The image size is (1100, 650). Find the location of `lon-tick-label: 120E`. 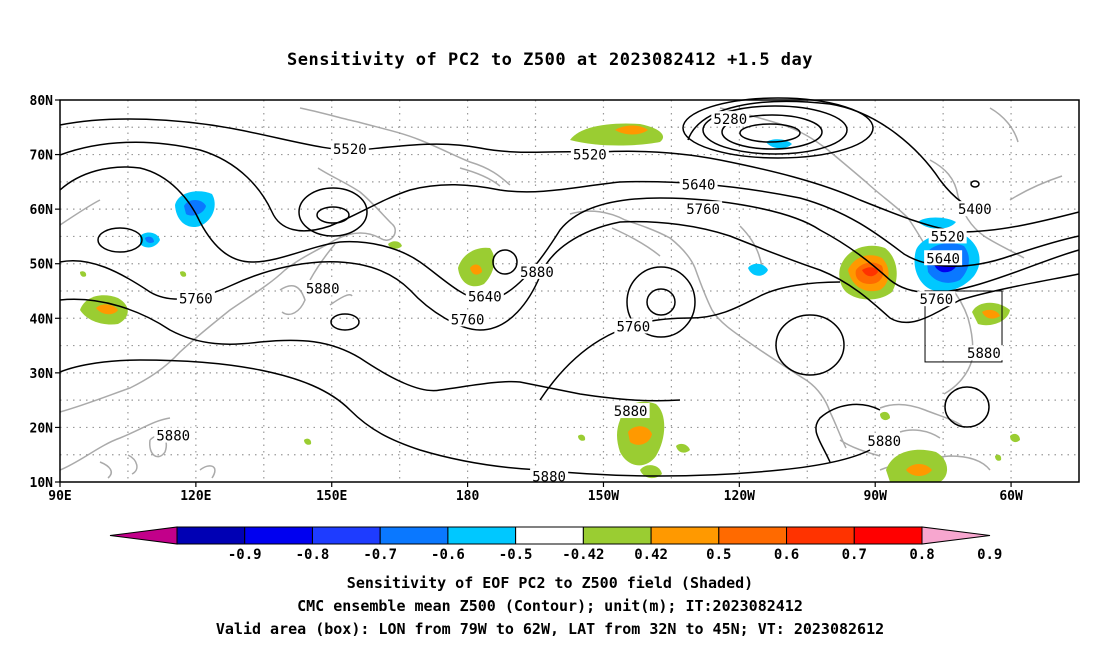

lon-tick-label: 120E is located at coordinates (195, 496).